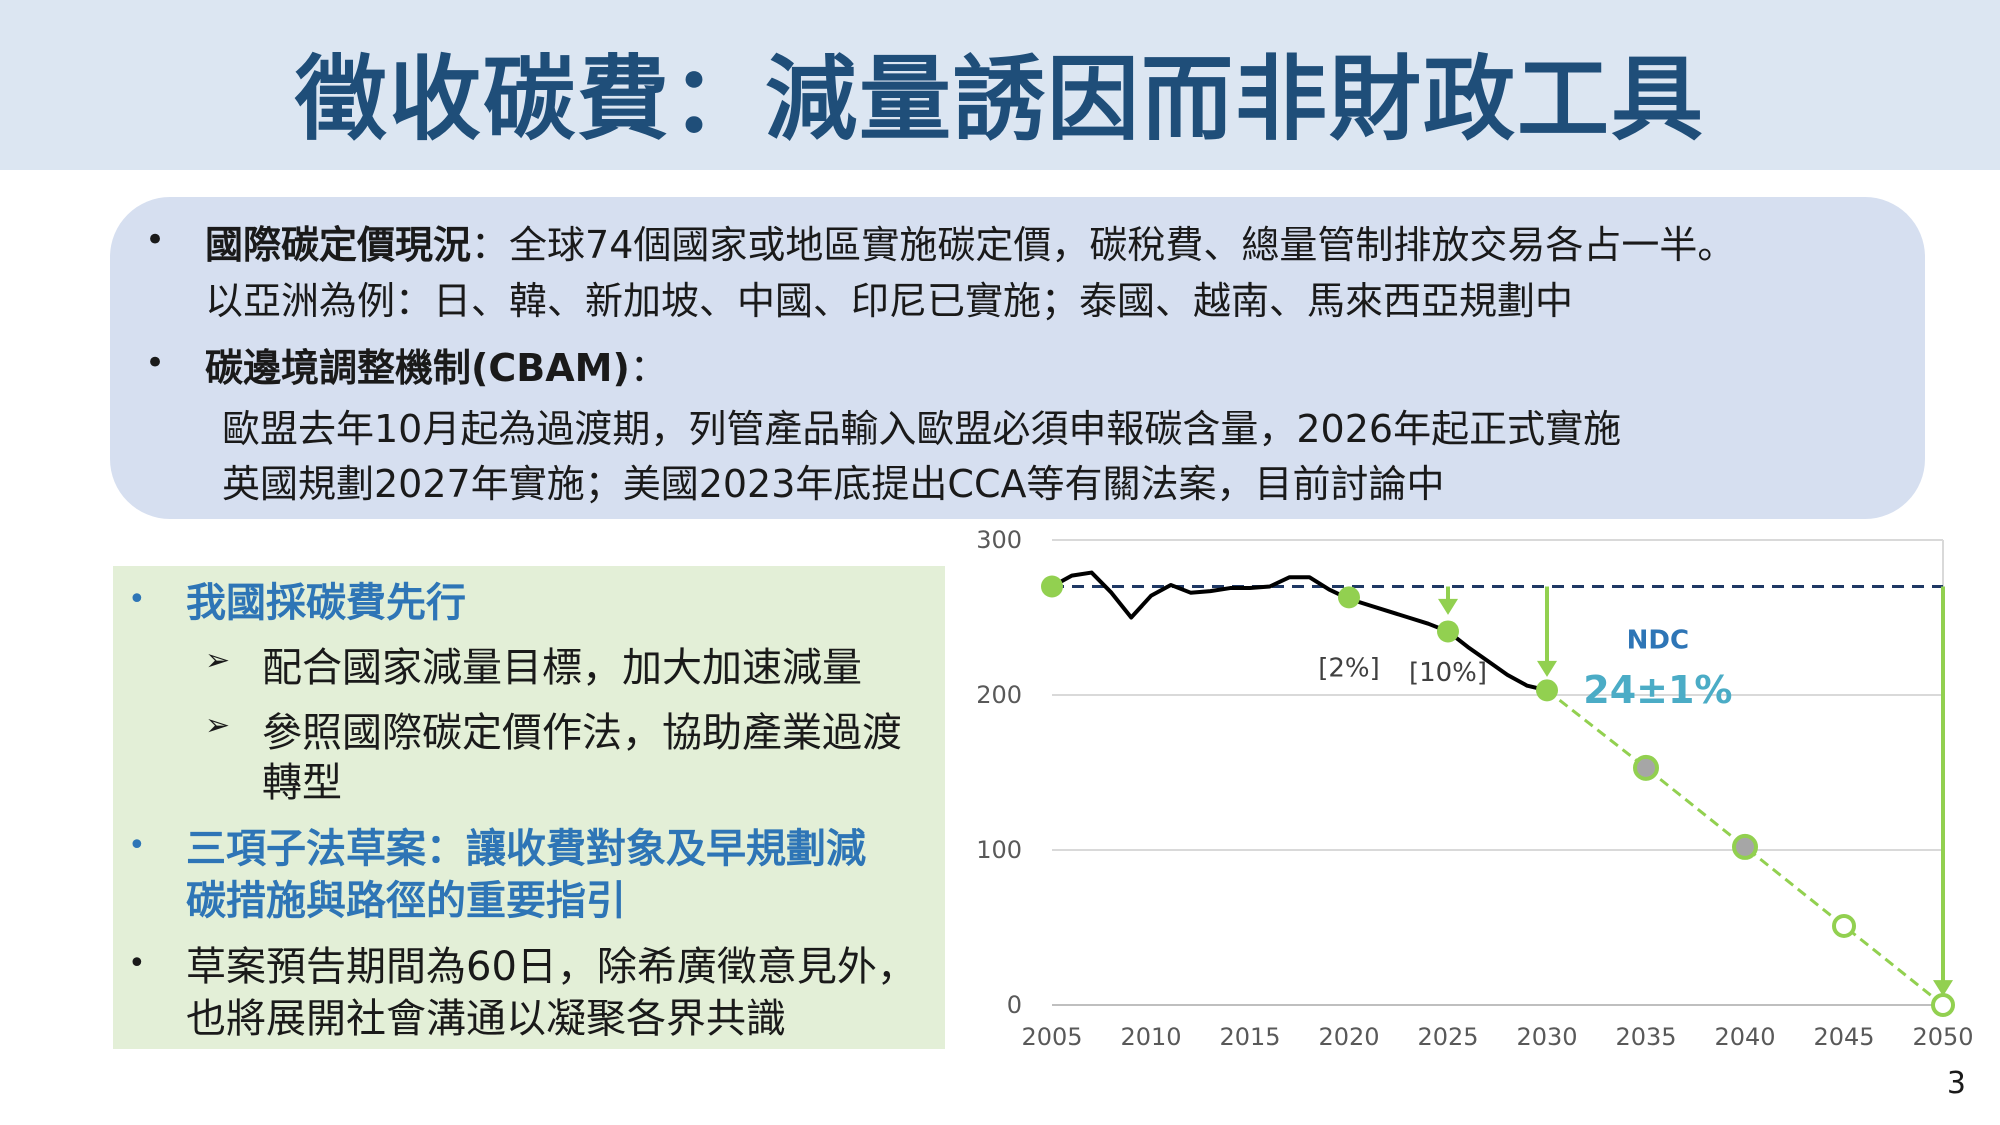  I want to click on x-tick-label: 2030, so click(1546, 1037).